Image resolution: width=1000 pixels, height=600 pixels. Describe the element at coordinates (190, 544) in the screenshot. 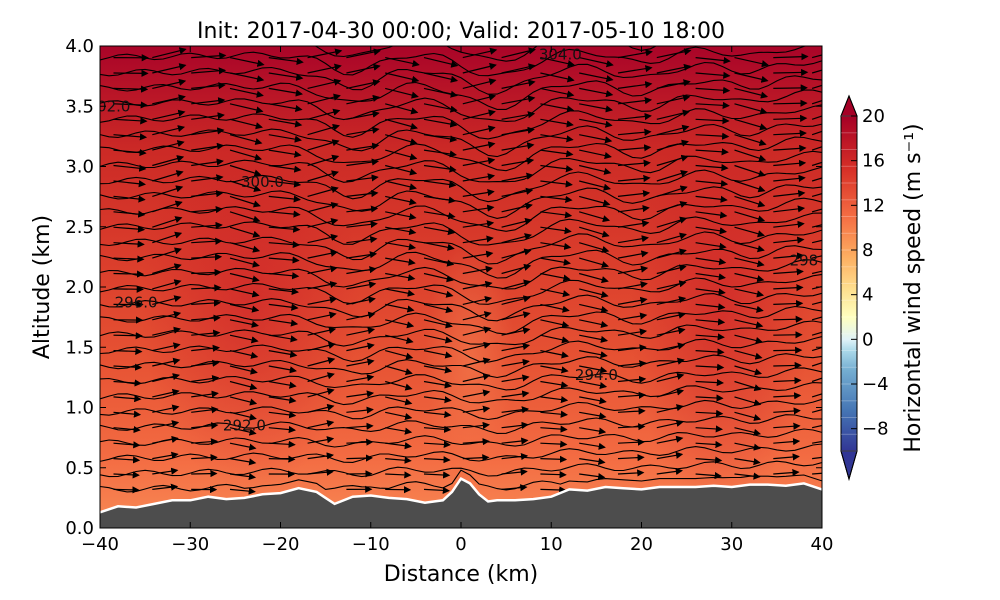

I see `x-tick-label: −30` at that location.